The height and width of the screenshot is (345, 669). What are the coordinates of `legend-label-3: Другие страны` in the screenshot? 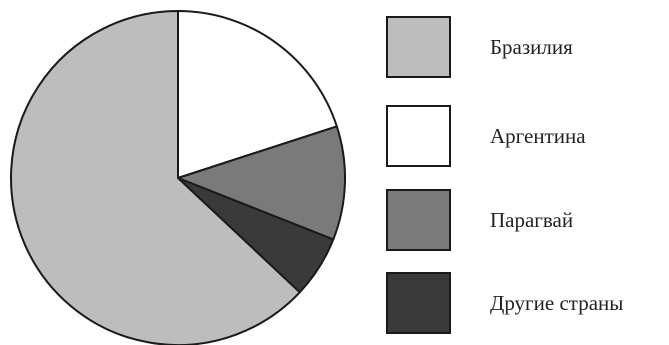 It's located at (556, 303).